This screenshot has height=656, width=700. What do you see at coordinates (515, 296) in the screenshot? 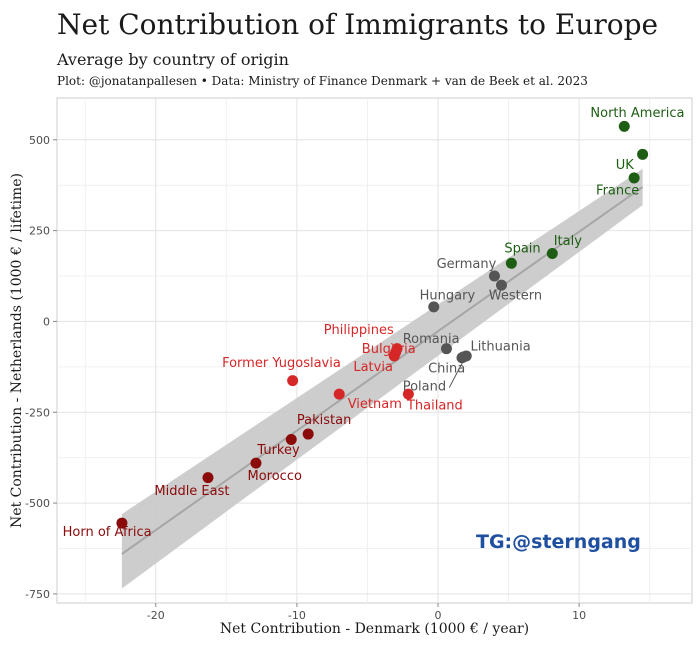
I see `point-label: Western` at bounding box center [515, 296].